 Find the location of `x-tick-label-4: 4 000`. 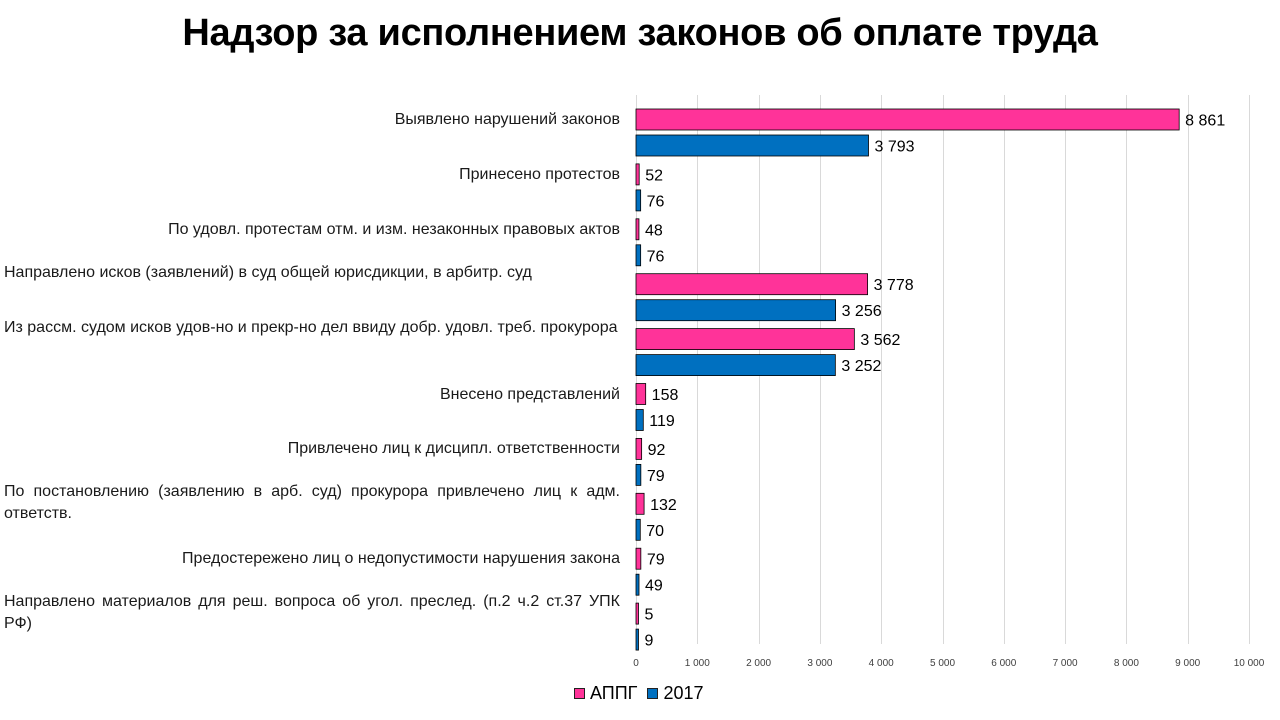

x-tick-label-4: 4 000 is located at coordinates (881, 663).